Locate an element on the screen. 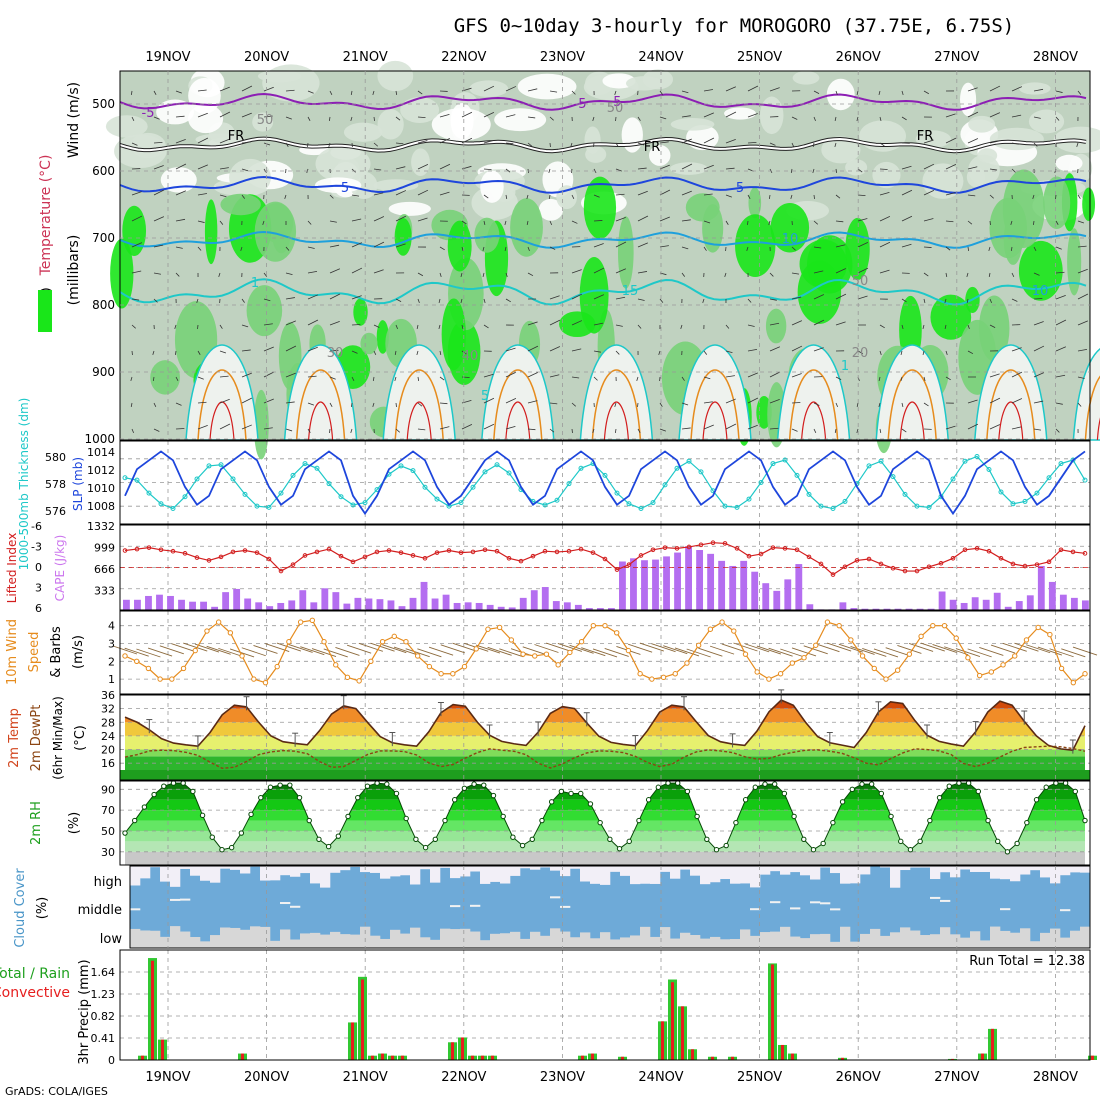 The width and height of the screenshot is (1100, 1100). rh-line is located at coordinates (605, 817).